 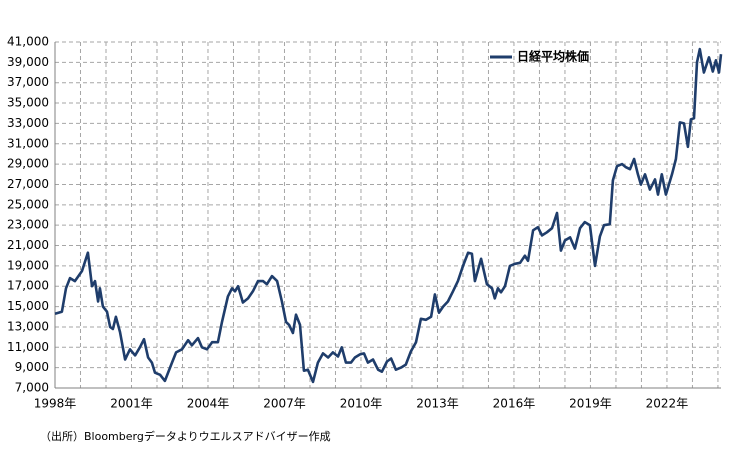 What do you see at coordinates (28, 225) in the screenshot?
I see `y-tick-label: 23,000` at bounding box center [28, 225].